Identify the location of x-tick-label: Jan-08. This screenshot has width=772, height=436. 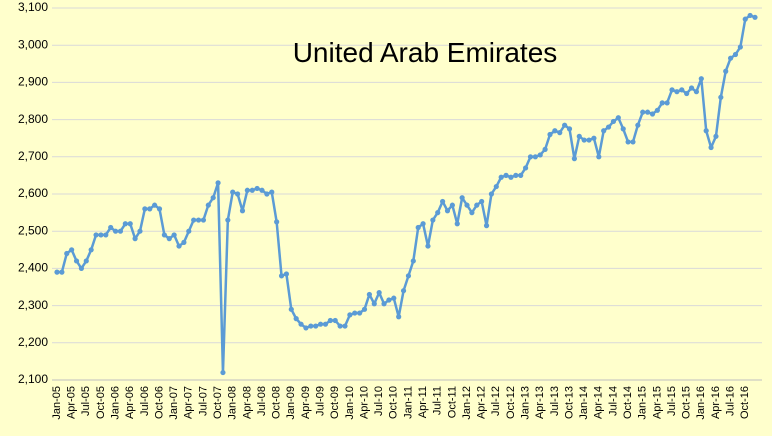
(233, 403).